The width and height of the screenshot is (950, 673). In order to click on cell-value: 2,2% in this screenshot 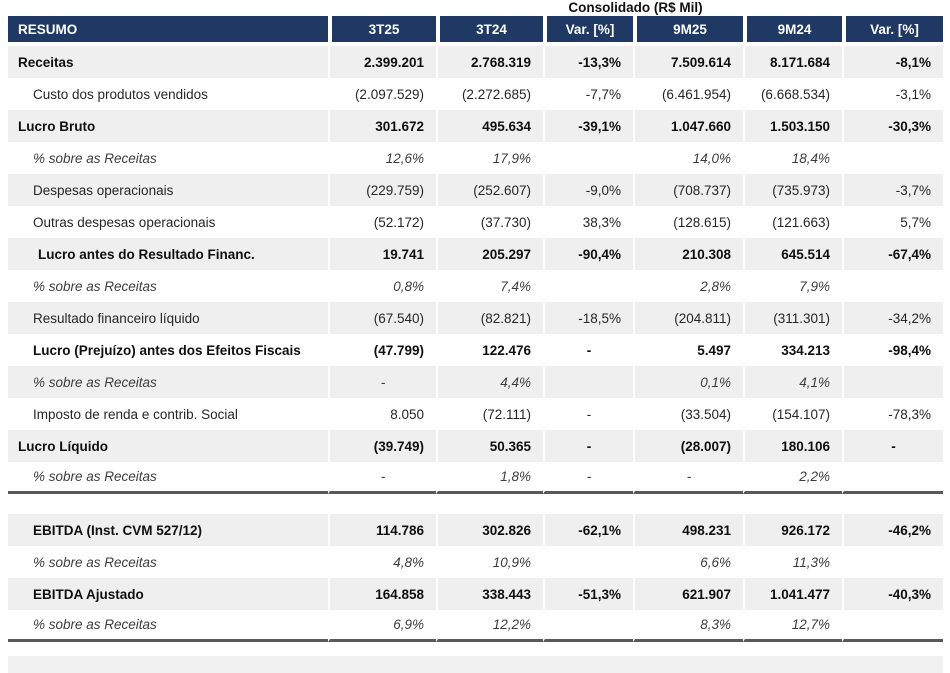, I will do `click(792, 478)`.